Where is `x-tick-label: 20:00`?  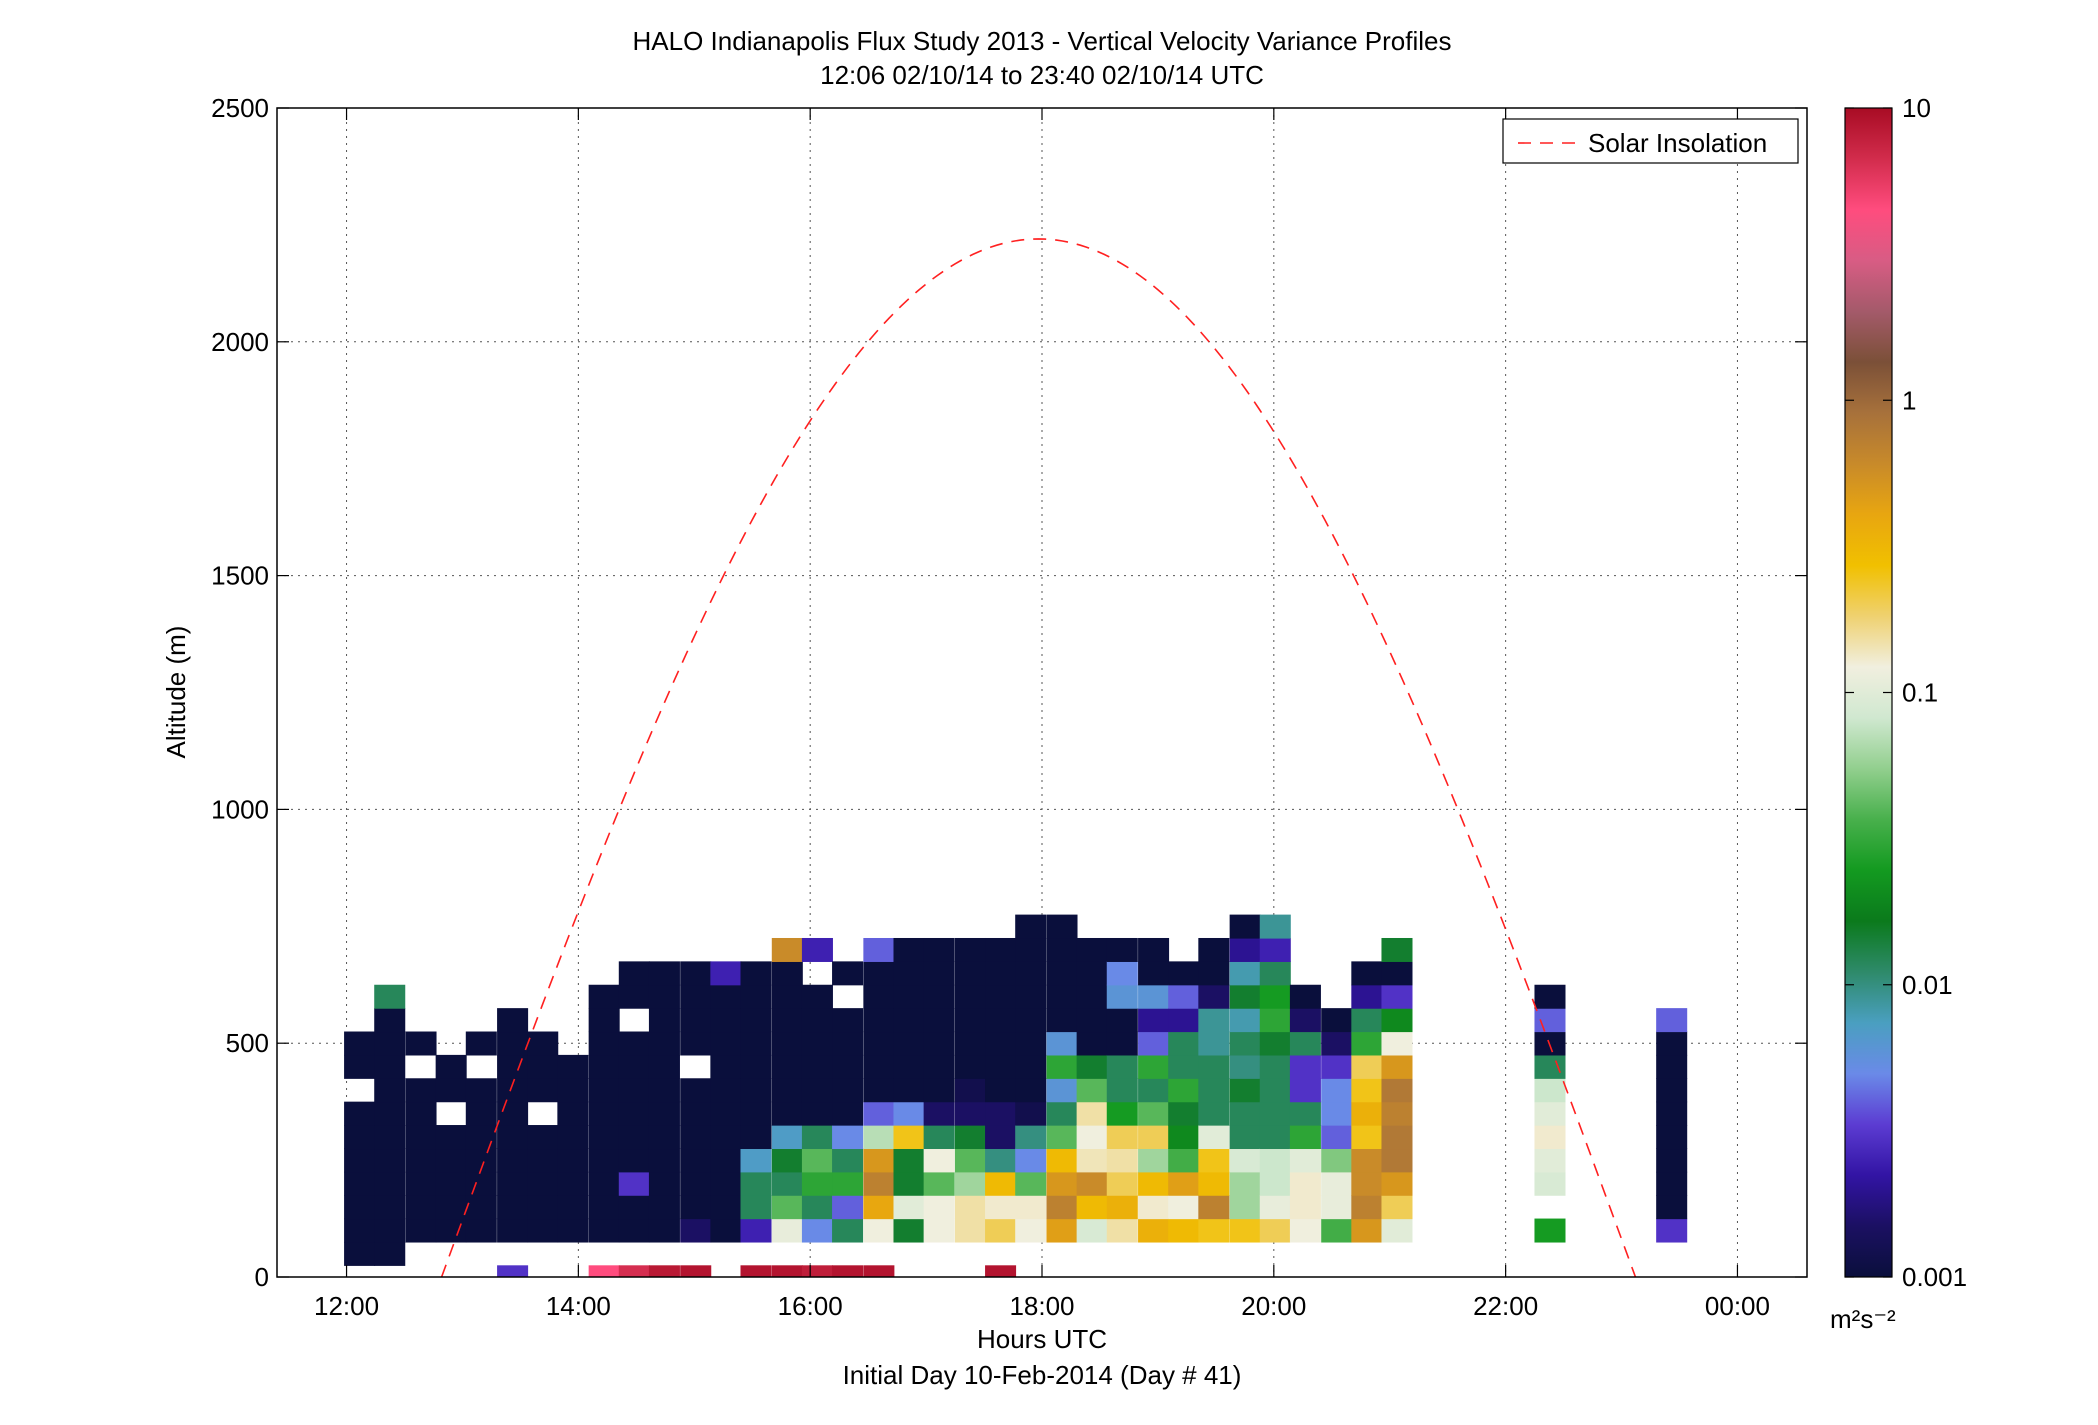
x-tick-label: 20:00 is located at coordinates (1273, 1306).